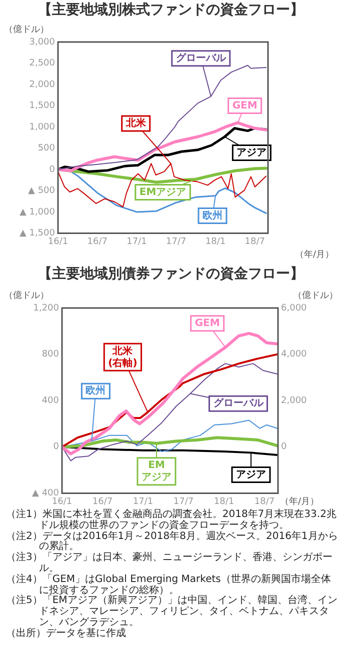 The width and height of the screenshot is (342, 653). I want to click on series-label: EMアジア, so click(162, 192).